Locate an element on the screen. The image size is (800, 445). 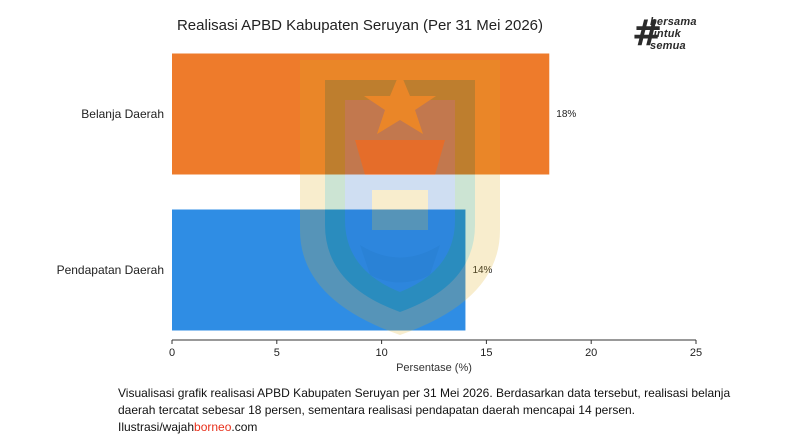
brand-tagline: bersama untuk semua is located at coordinates (673, 34).